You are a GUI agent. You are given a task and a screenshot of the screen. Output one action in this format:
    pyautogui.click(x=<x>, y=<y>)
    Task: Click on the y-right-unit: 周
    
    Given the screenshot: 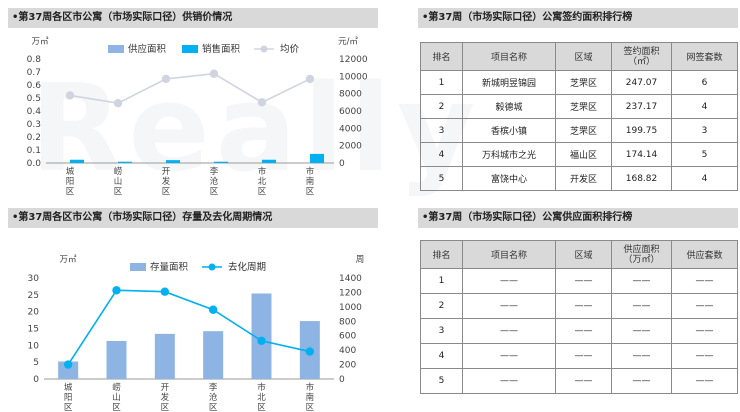 What is the action you would take?
    pyautogui.click(x=360, y=260)
    